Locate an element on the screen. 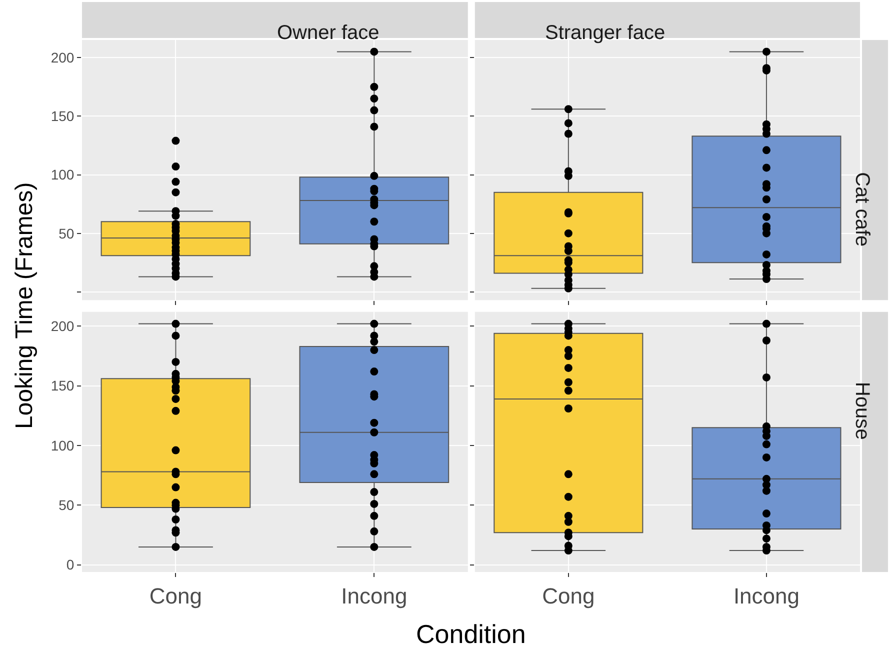 Image resolution: width=889 pixels, height=656 pixels. annotation: Cat cafe is located at coordinates (862, 209).